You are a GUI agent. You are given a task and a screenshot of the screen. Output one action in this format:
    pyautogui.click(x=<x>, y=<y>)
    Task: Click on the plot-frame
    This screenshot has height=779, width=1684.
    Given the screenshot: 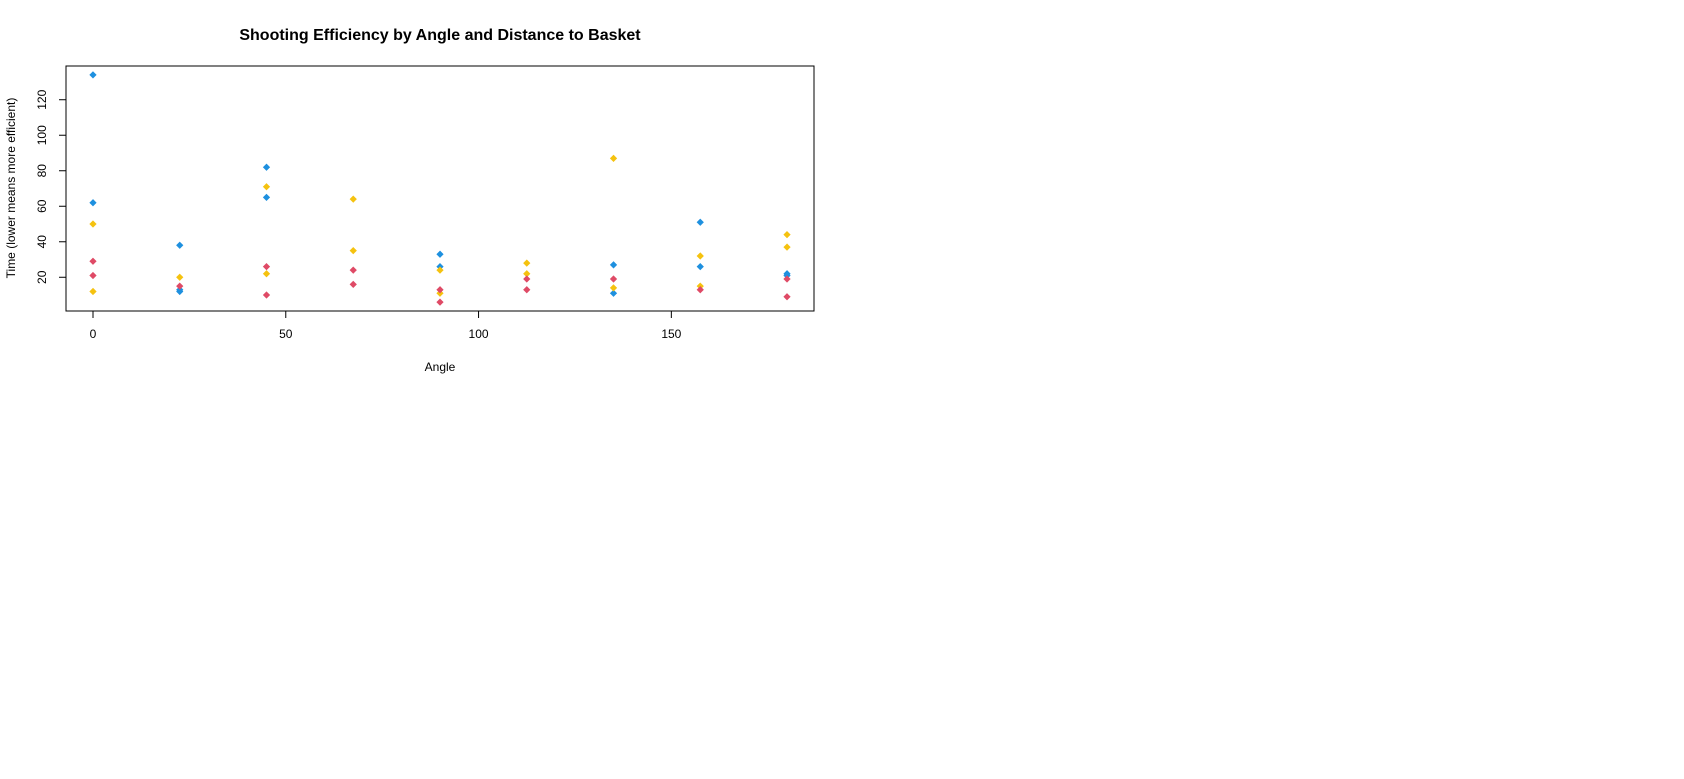 What is the action you would take?
    pyautogui.click(x=440, y=188)
    